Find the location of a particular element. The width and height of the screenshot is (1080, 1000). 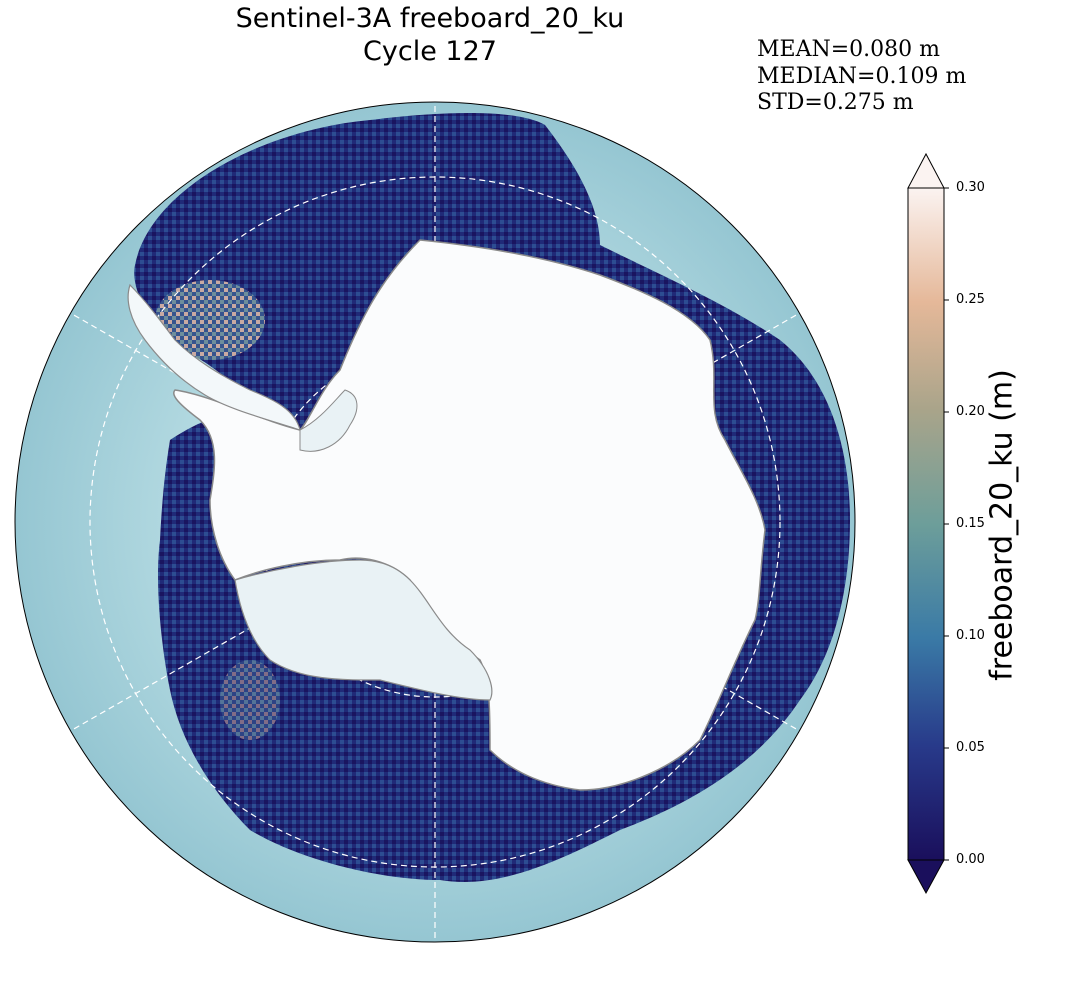

colorbar-label: freeboard_20_ku (m) is located at coordinates (1002, 525).